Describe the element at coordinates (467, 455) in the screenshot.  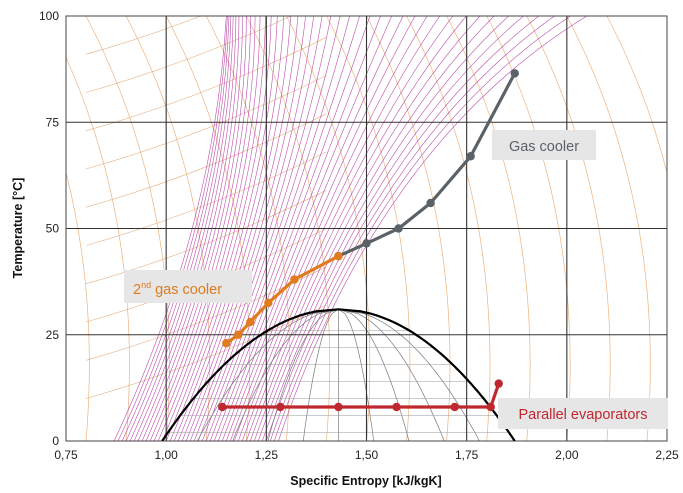
I see `x-tick-label: 1,75` at that location.